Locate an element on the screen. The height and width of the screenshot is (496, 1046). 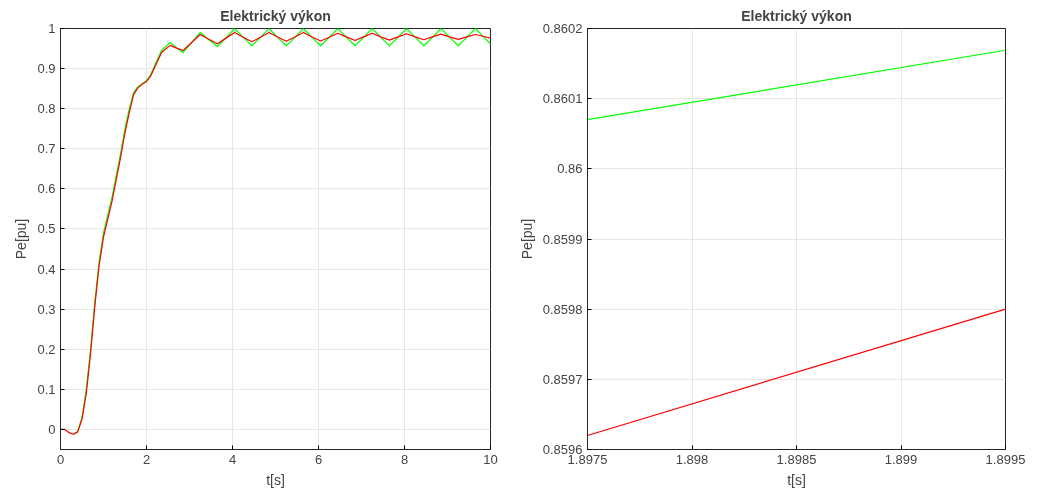
x-tick-label: 6 is located at coordinates (318, 459).